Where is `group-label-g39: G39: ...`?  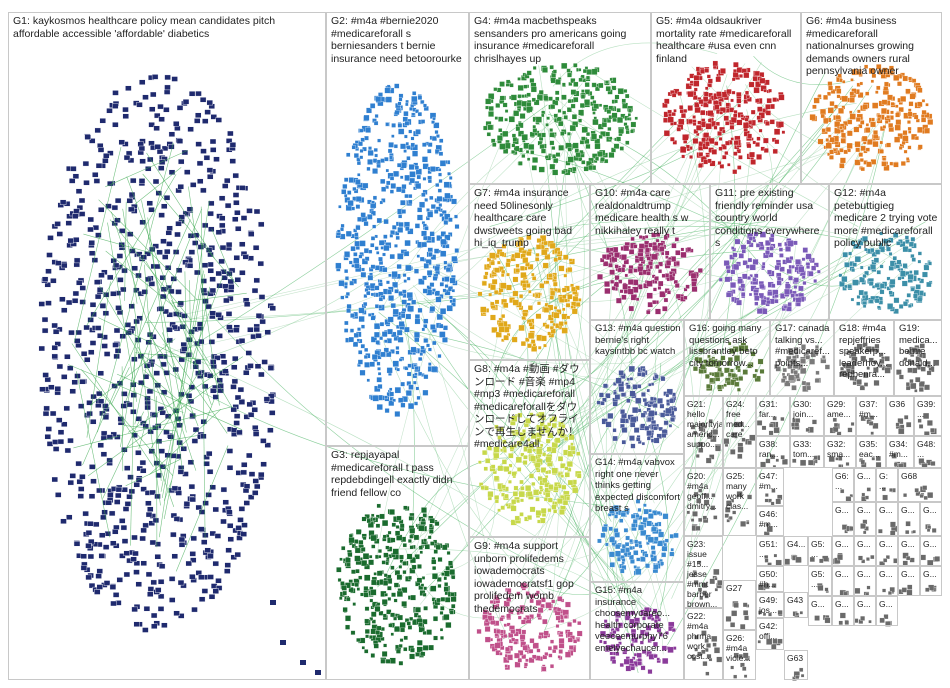 group-label-g39: G39: ... is located at coordinates (926, 409).